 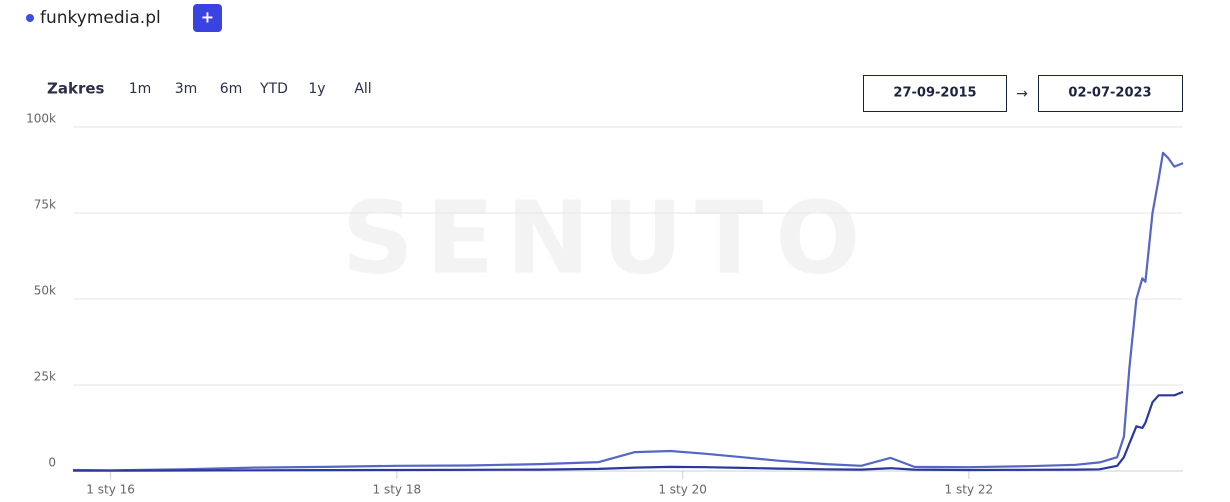 I want to click on date-from: 27-09-2015, so click(x=934, y=93).